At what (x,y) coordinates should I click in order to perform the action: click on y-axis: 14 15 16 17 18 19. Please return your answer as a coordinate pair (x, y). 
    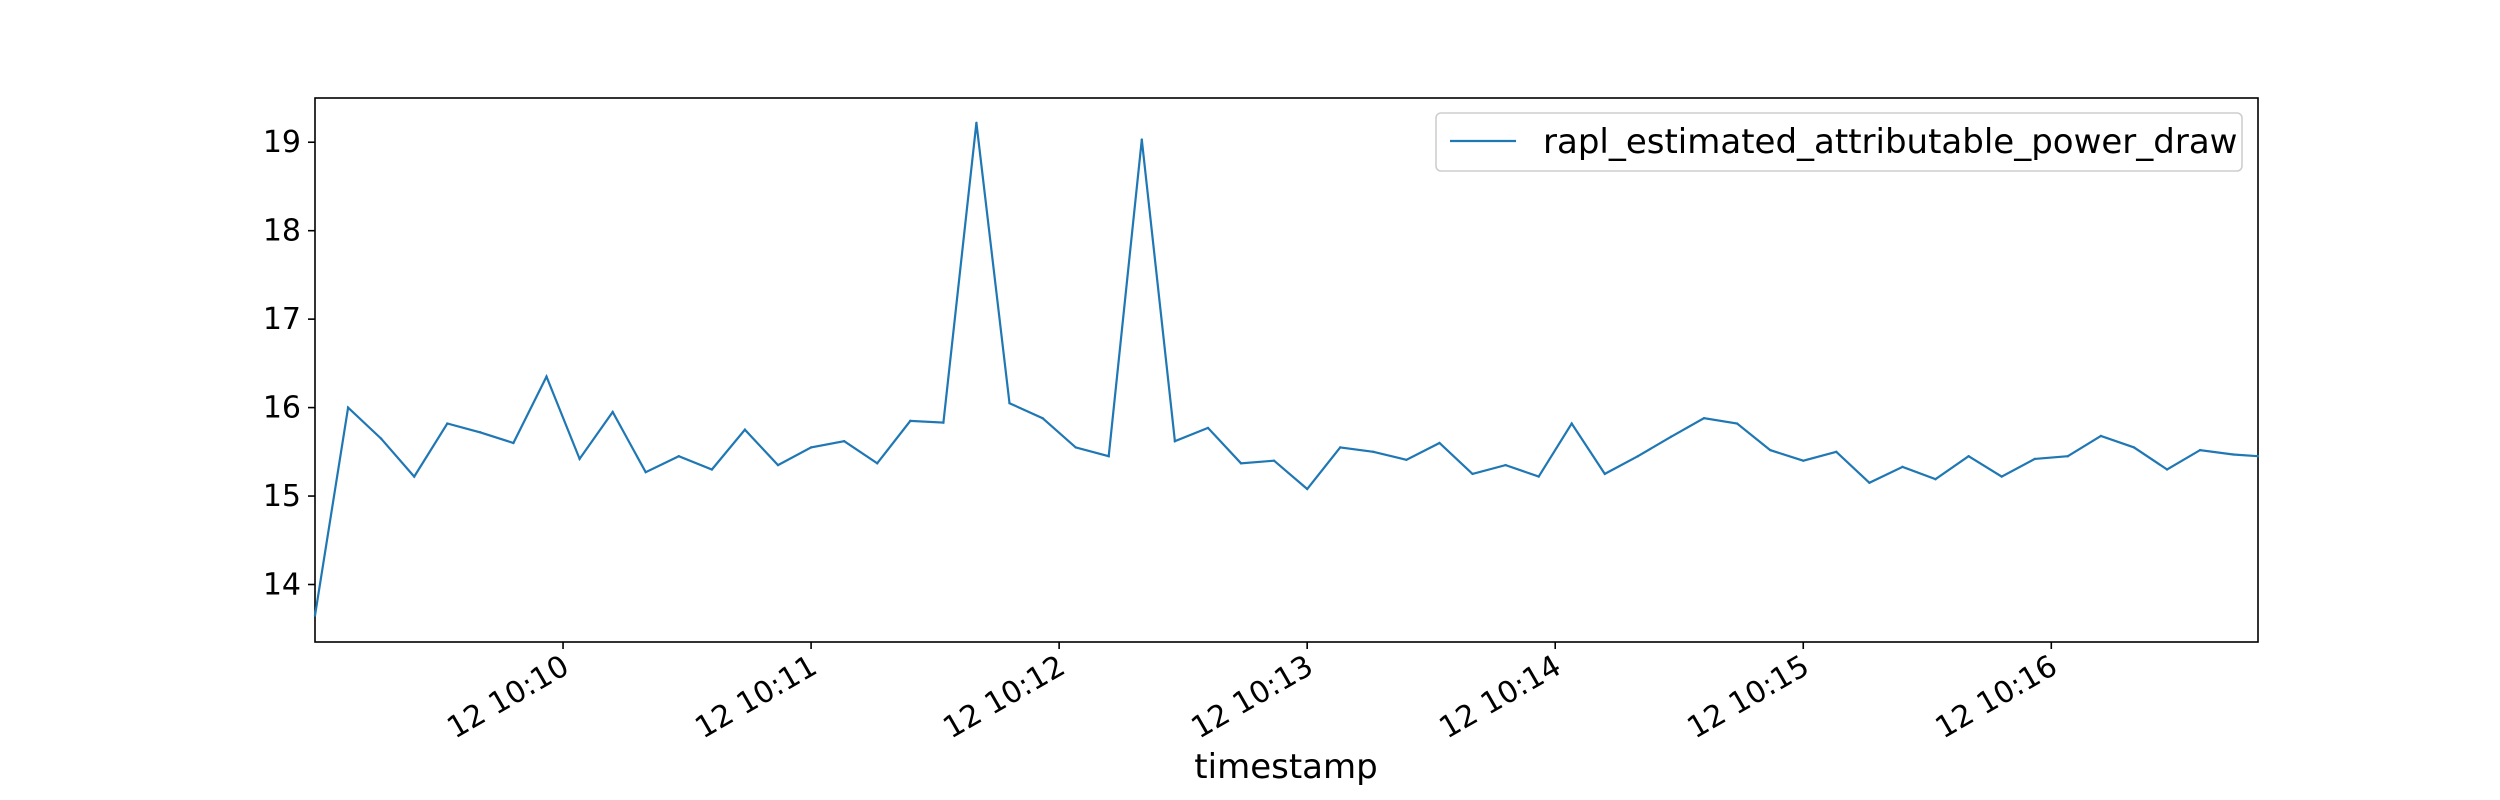
    Looking at the image, I should click on (289, 364).